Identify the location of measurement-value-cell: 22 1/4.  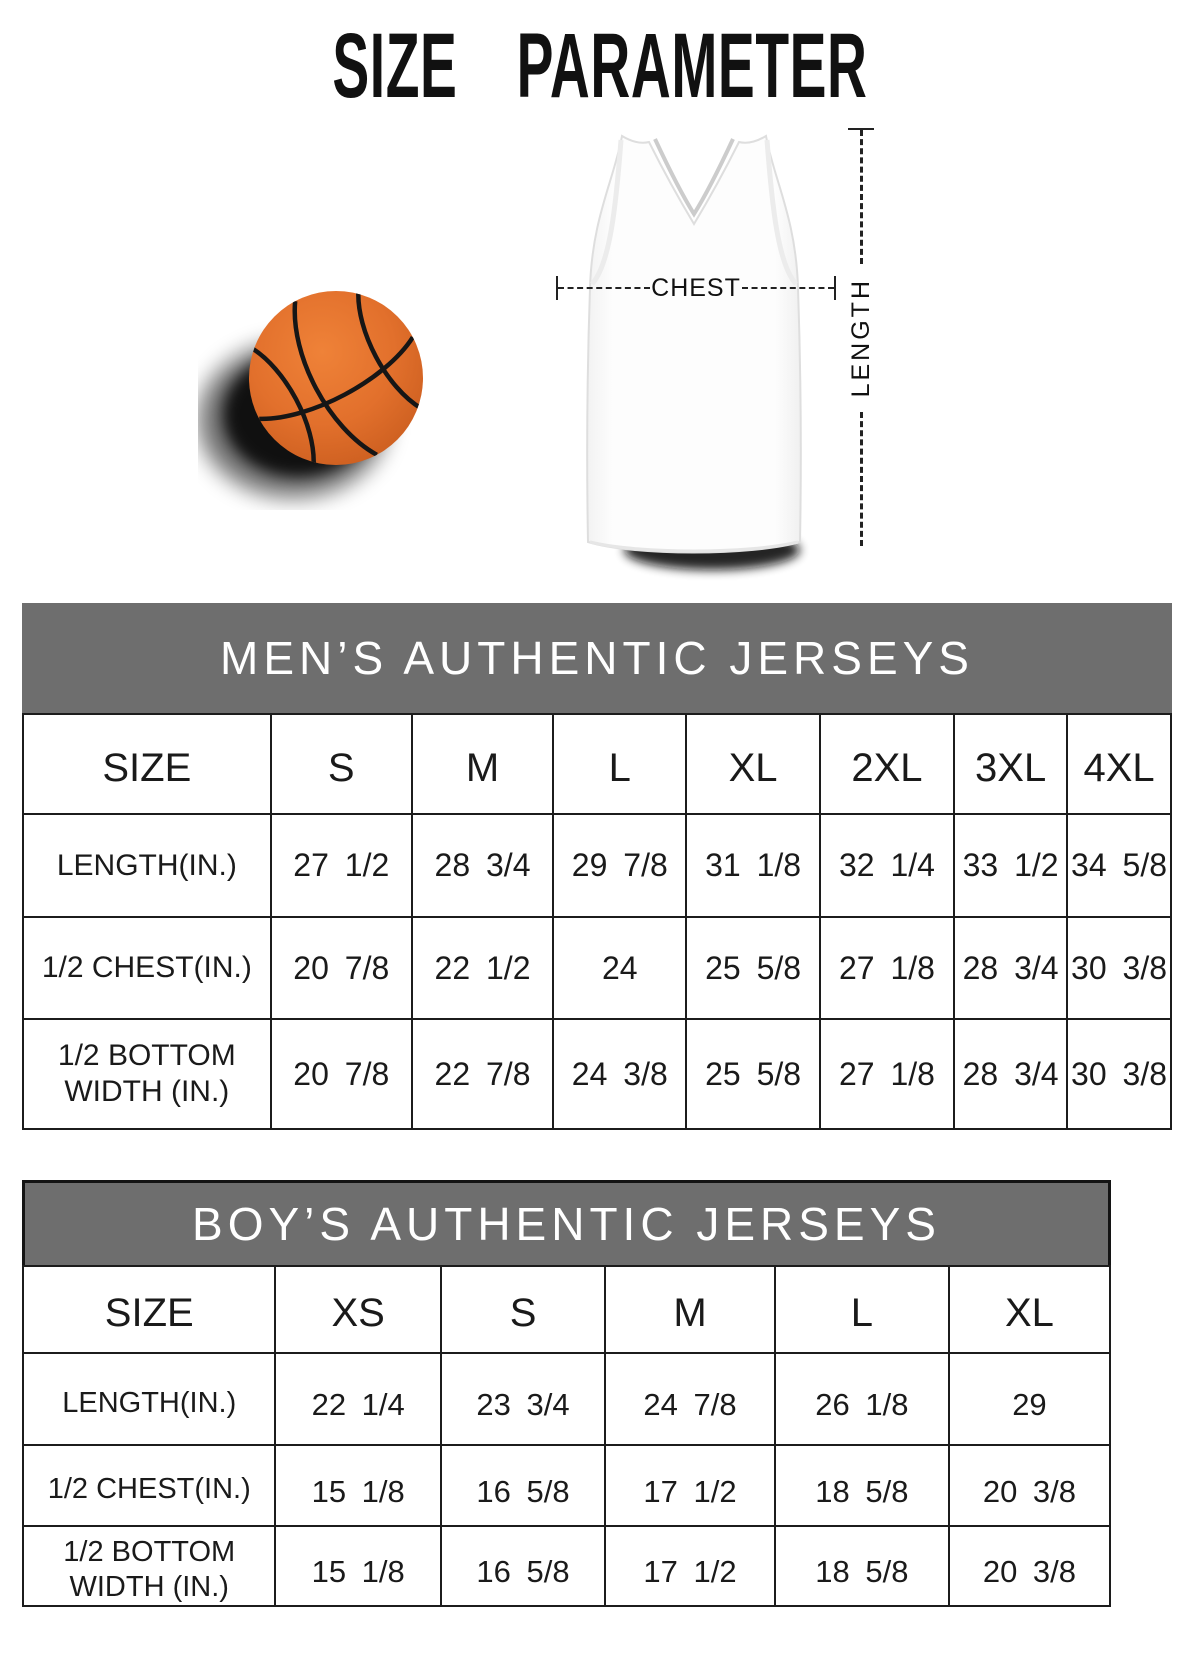
(358, 1399).